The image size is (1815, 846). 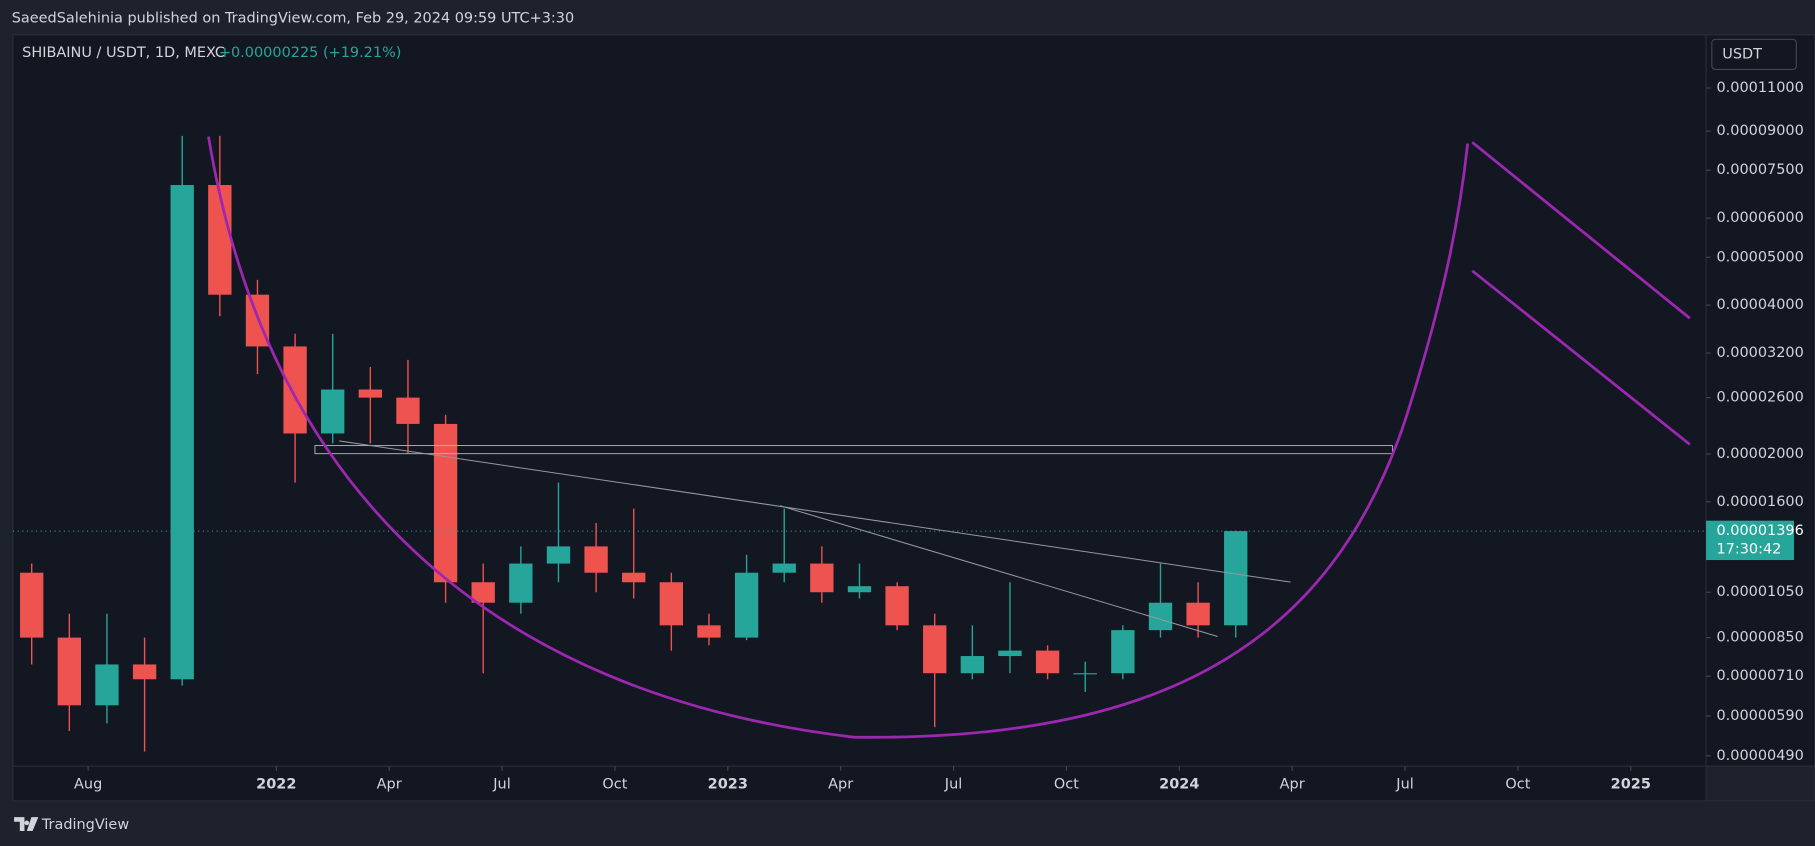 What do you see at coordinates (1759, 257) in the screenshot?
I see `y-tick-label: 0.00005000` at bounding box center [1759, 257].